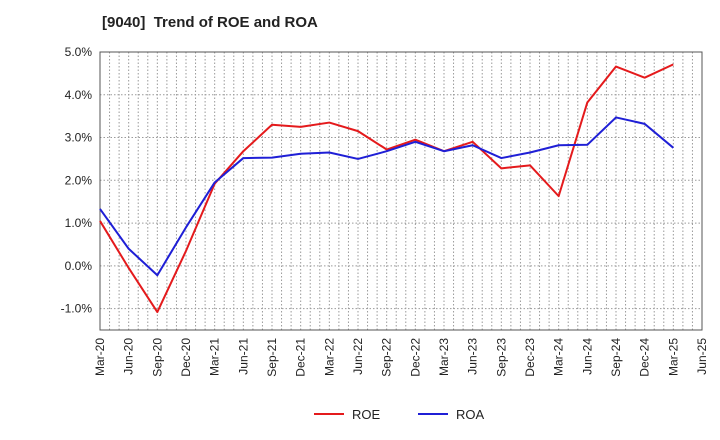  Describe the element at coordinates (645, 357) in the screenshot. I see `x-tick-label: Dec-24` at that location.